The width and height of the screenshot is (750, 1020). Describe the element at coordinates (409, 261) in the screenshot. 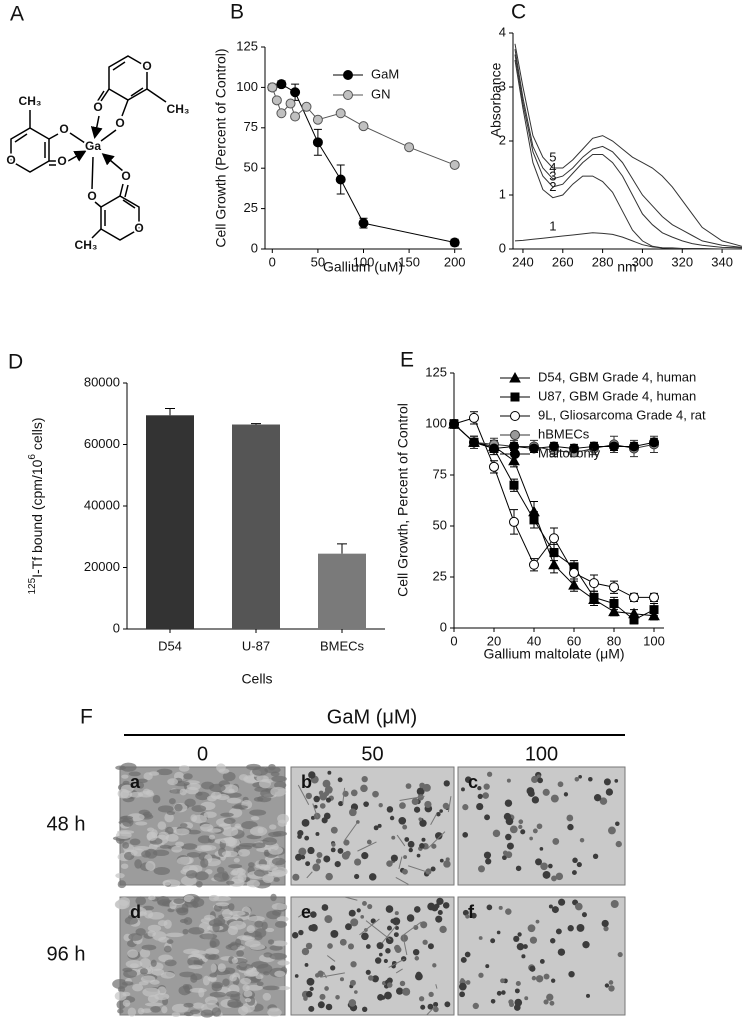

I see `x-tick-label: 150` at that location.